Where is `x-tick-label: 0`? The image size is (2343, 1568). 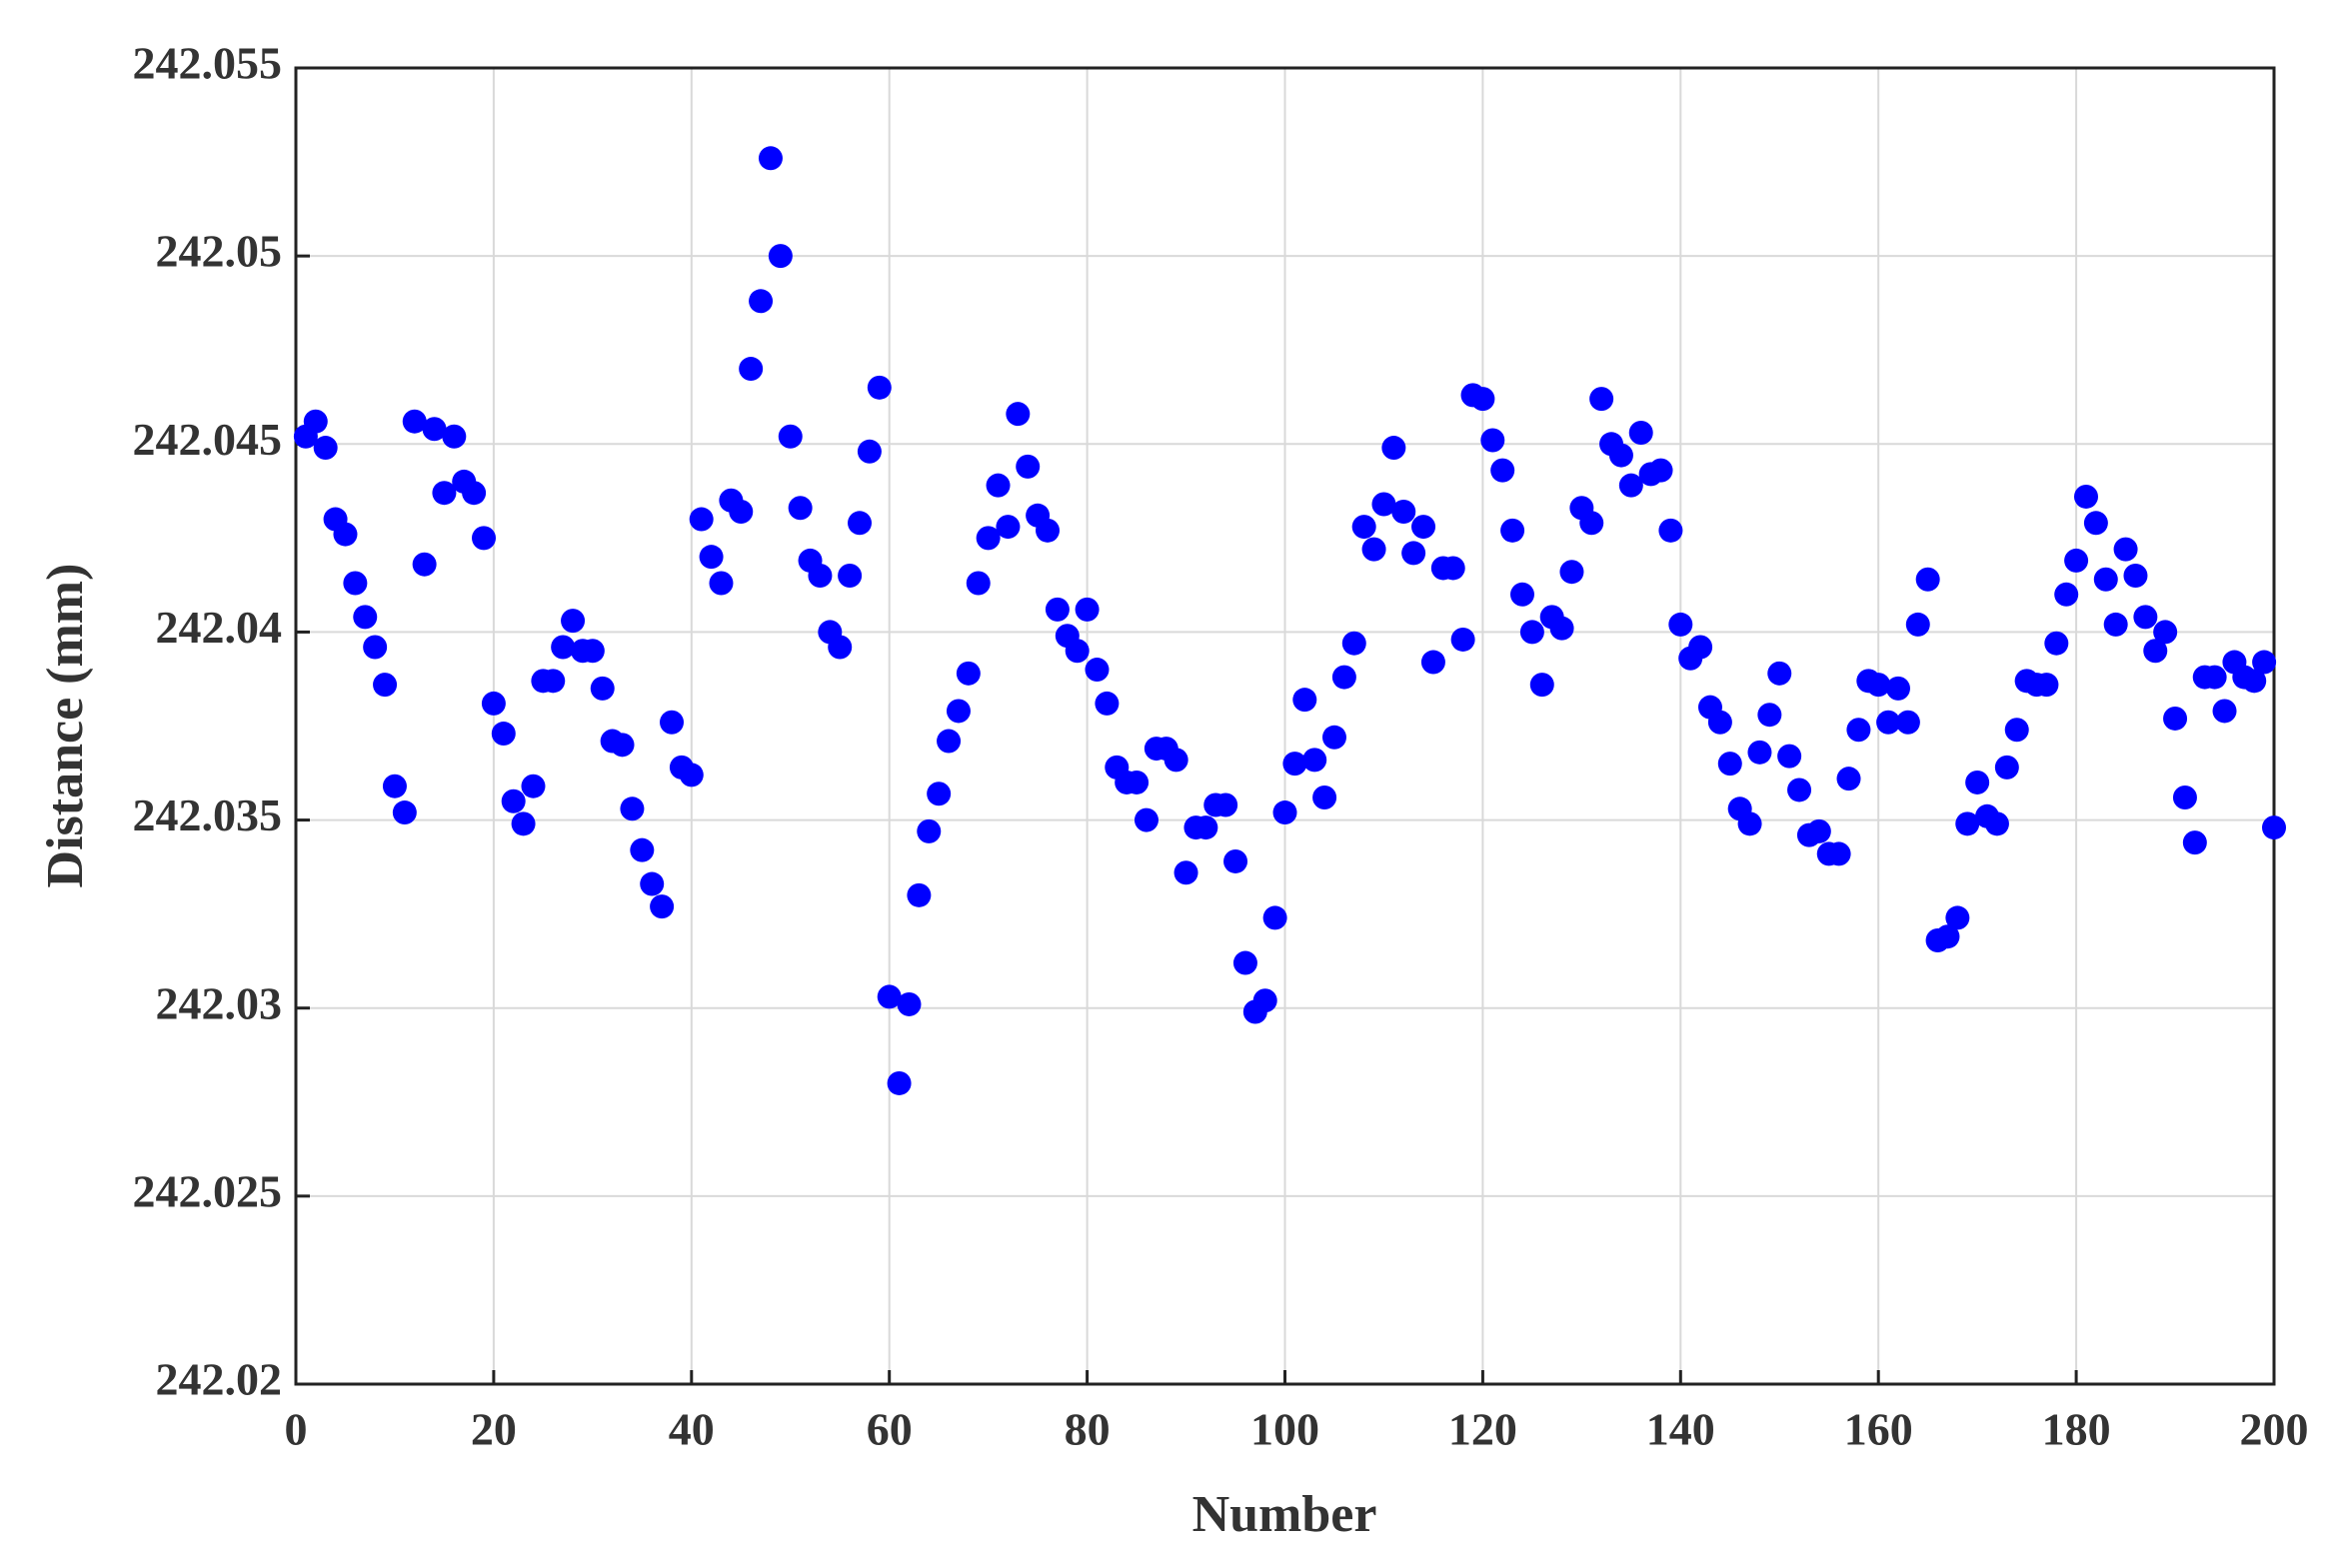 x-tick-label: 0 is located at coordinates (296, 1430).